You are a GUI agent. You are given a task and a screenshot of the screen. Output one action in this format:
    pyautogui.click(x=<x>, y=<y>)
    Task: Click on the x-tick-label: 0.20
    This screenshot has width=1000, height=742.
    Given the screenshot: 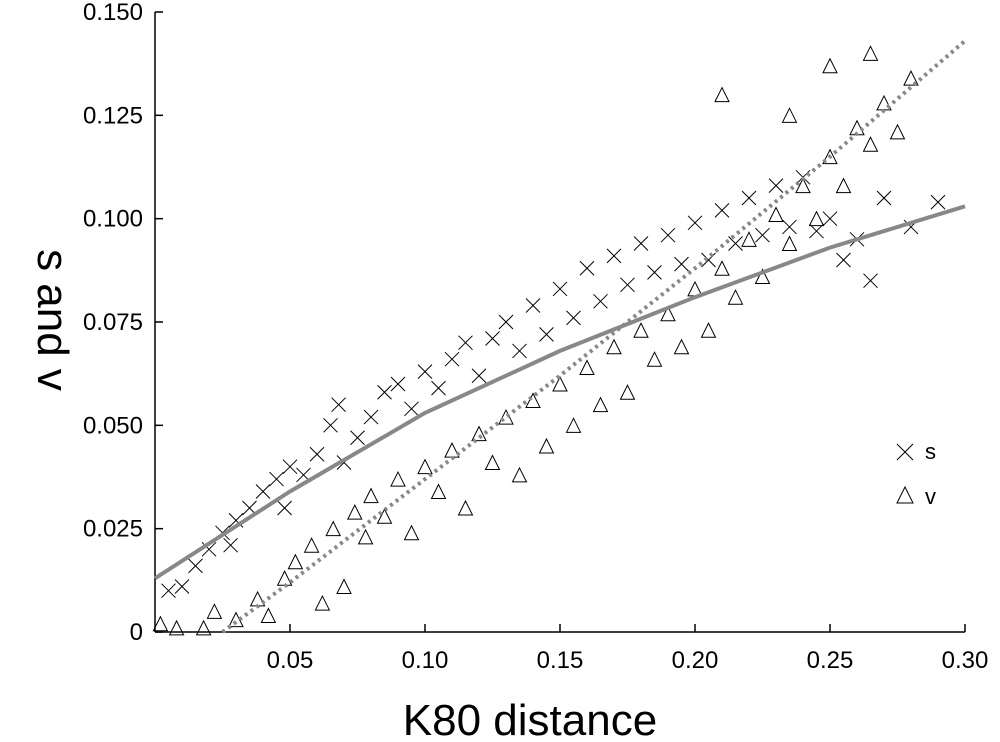 What is the action you would take?
    pyautogui.click(x=695, y=660)
    